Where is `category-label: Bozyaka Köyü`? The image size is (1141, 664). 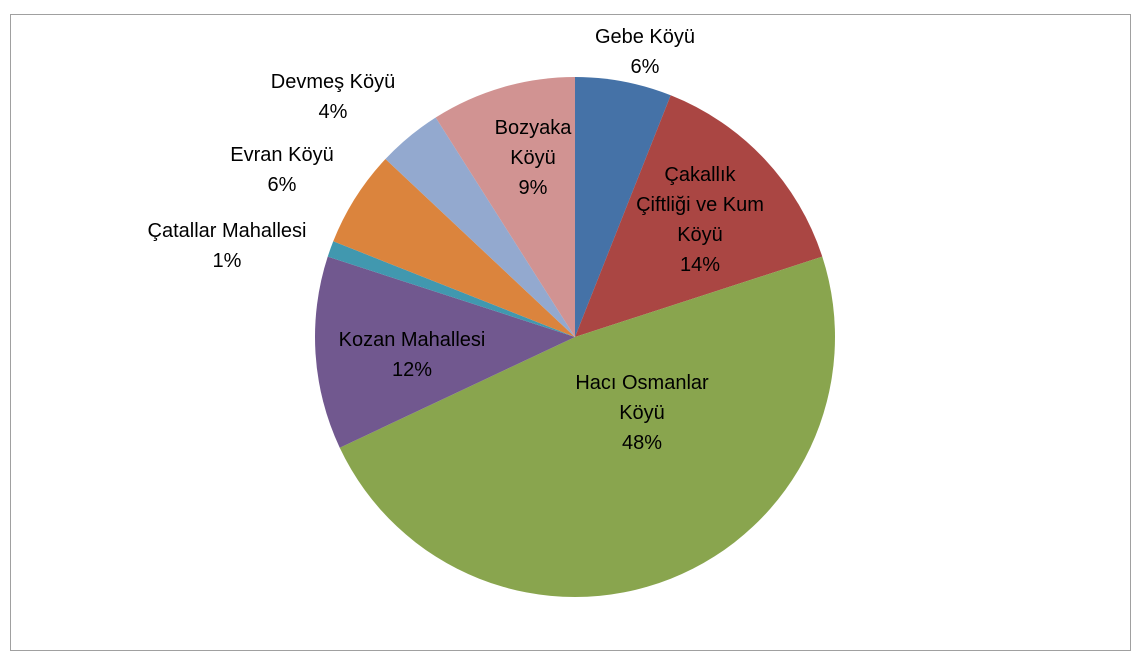
category-label: Bozyaka Köyü is located at coordinates (533, 143).